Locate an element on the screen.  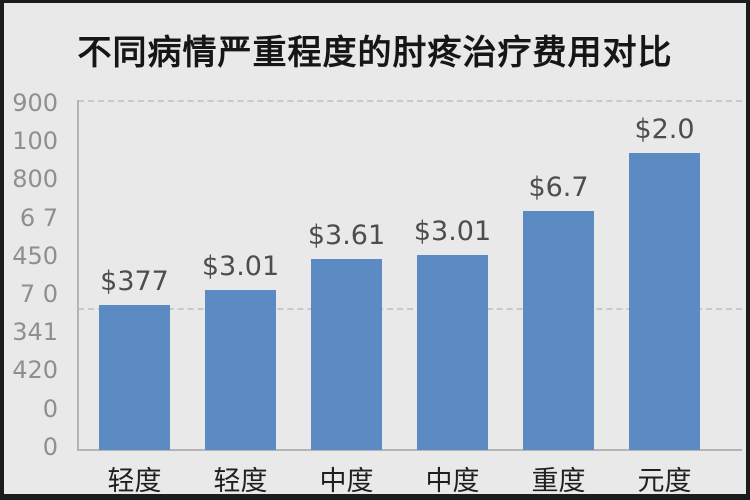
y-axis-tick-label: 420 is located at coordinates (35, 370).